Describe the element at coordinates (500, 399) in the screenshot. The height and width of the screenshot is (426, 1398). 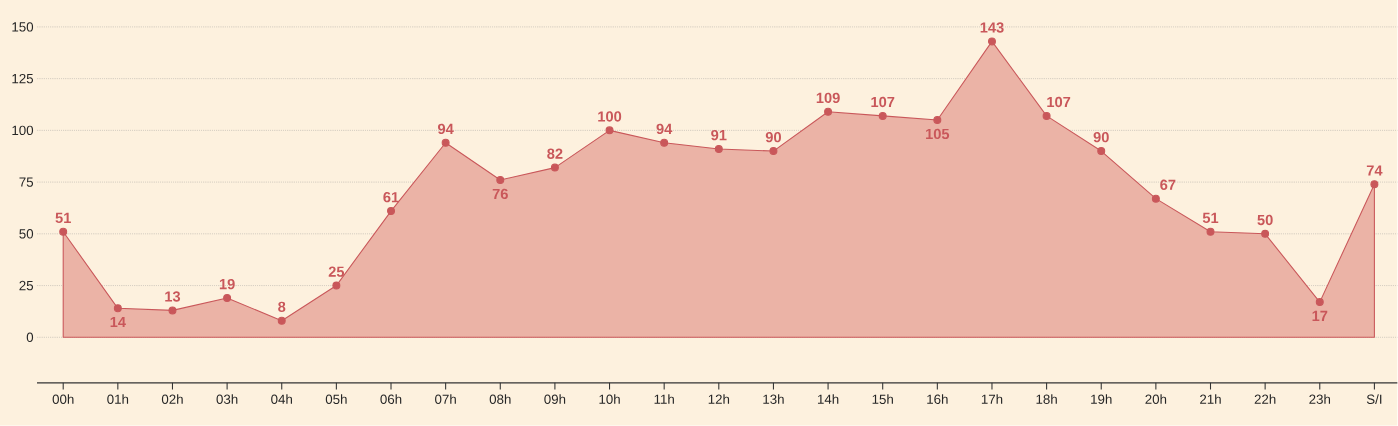
I see `x-tick-label: 08h` at that location.